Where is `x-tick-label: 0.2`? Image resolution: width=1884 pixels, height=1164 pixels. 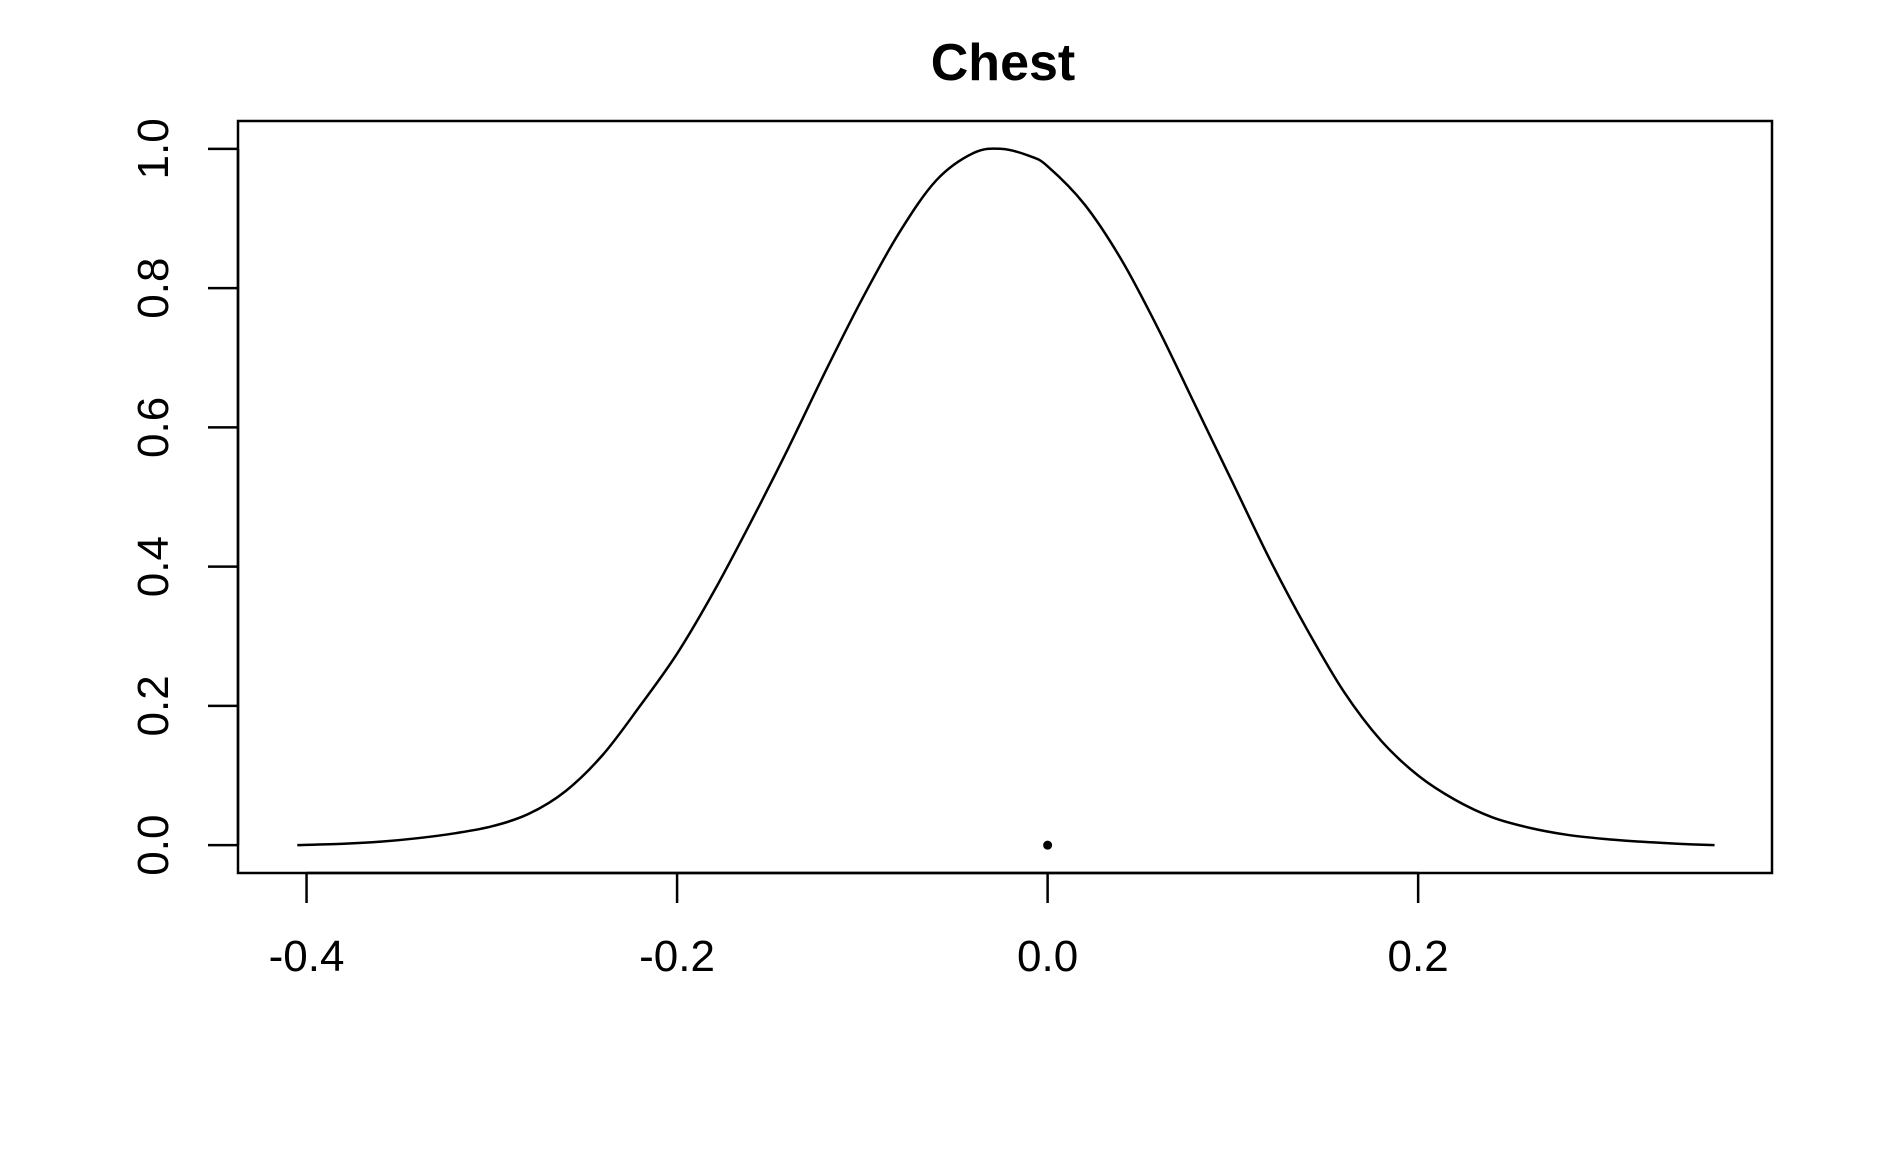 x-tick-label: 0.2 is located at coordinates (1418, 956).